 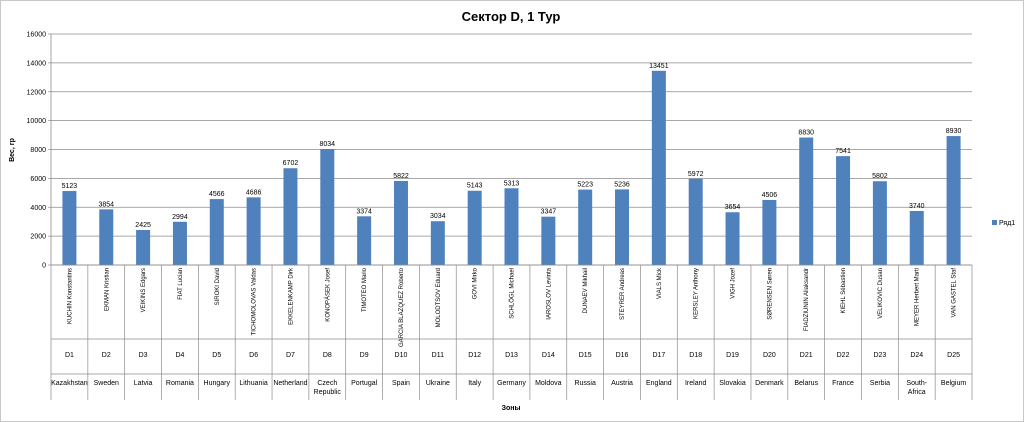 I want to click on country-label: Germany, so click(x=511, y=383).